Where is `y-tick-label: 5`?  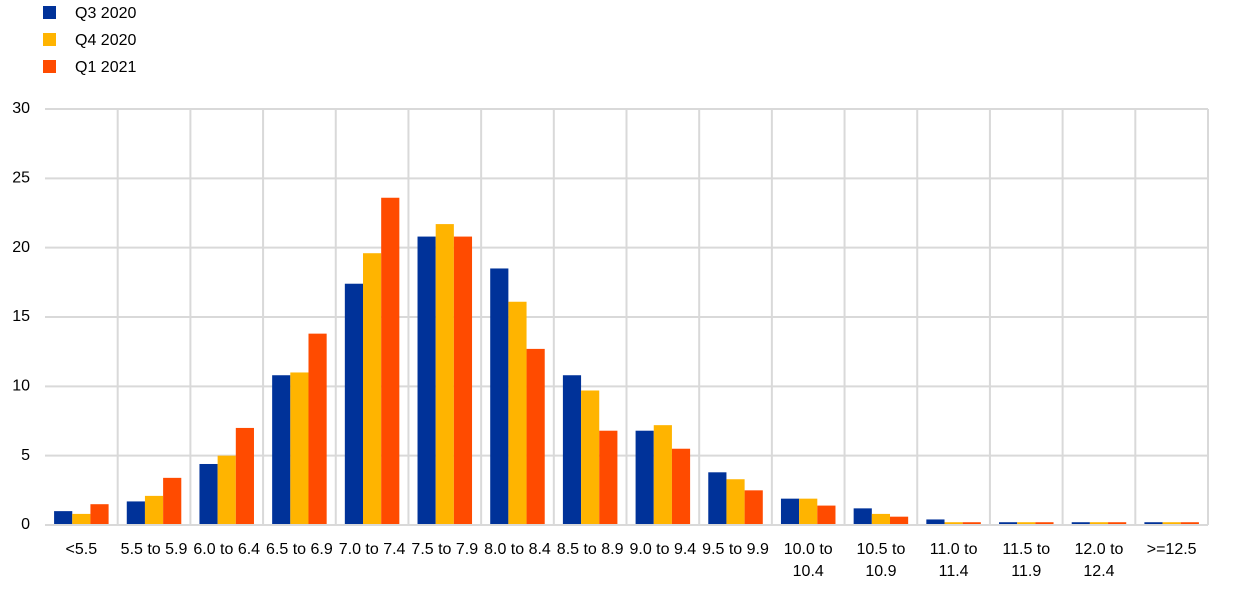
y-tick-label: 5 is located at coordinates (25, 455).